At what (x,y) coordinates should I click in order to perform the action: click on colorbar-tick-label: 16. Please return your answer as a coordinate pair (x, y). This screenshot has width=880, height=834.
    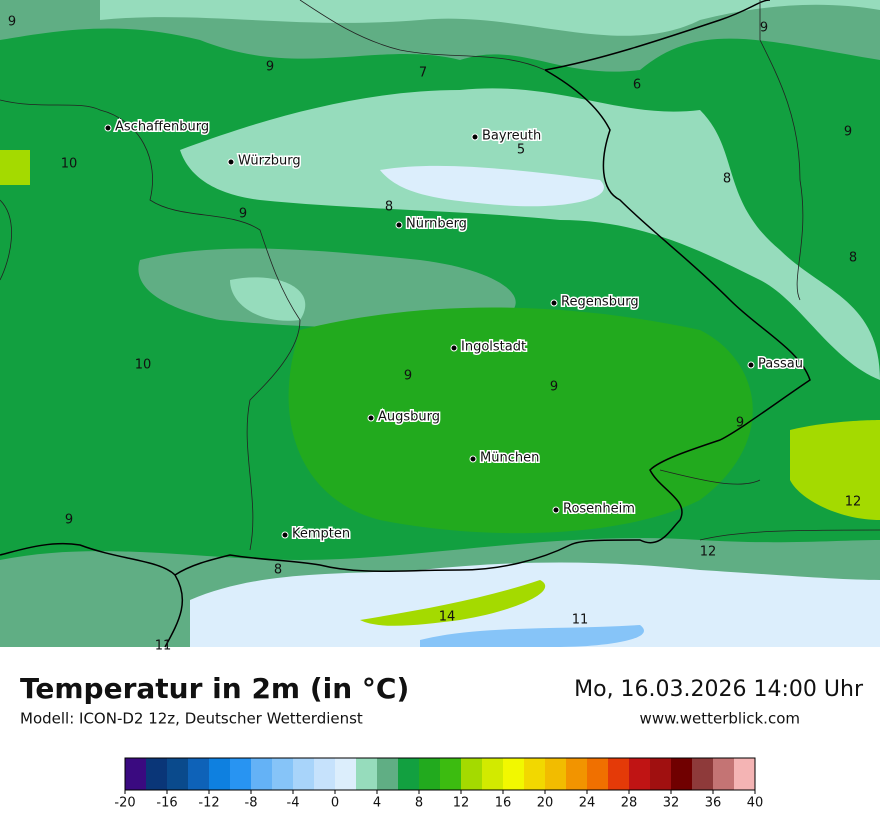
    Looking at the image, I should click on (503, 803).